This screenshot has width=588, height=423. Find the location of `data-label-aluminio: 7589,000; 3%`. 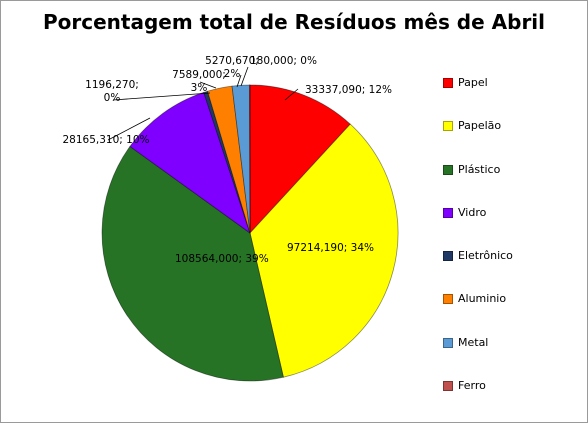

data-label-aluminio: 7589,000; 3% is located at coordinates (199, 81).